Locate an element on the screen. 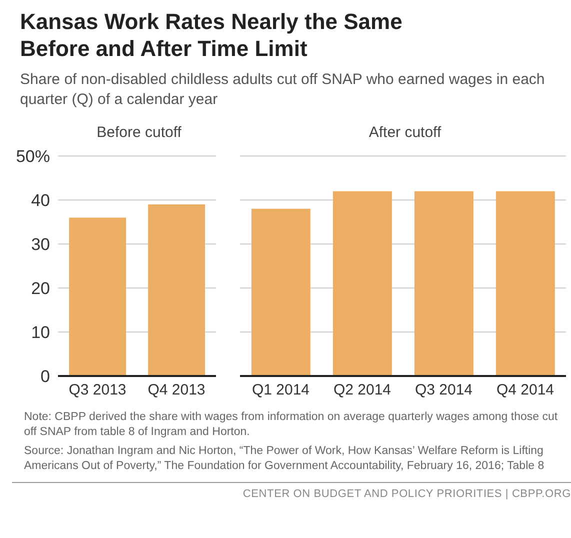 The width and height of the screenshot is (571, 538). y-tick-label: 20 is located at coordinates (40, 288).